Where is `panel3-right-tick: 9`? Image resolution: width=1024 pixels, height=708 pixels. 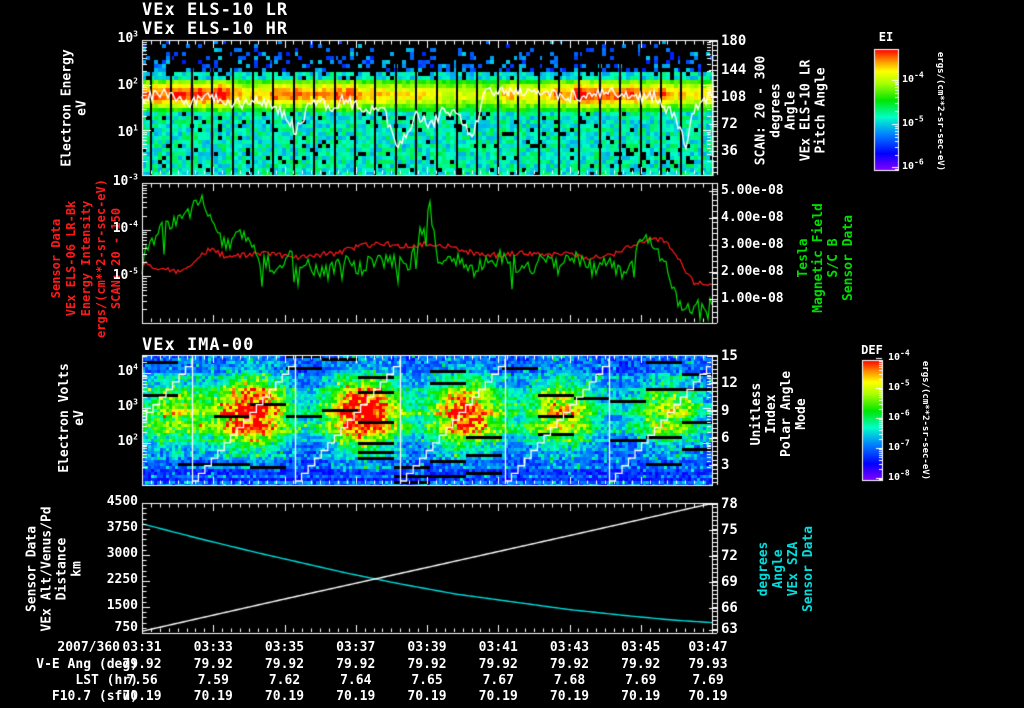 panel3-right-tick: 9 is located at coordinates (725, 411).